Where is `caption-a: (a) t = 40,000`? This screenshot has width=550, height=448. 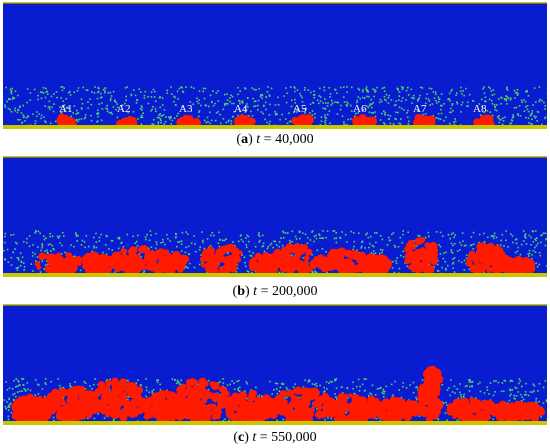 caption-a: (a) t = 40,000 is located at coordinates (275, 139).